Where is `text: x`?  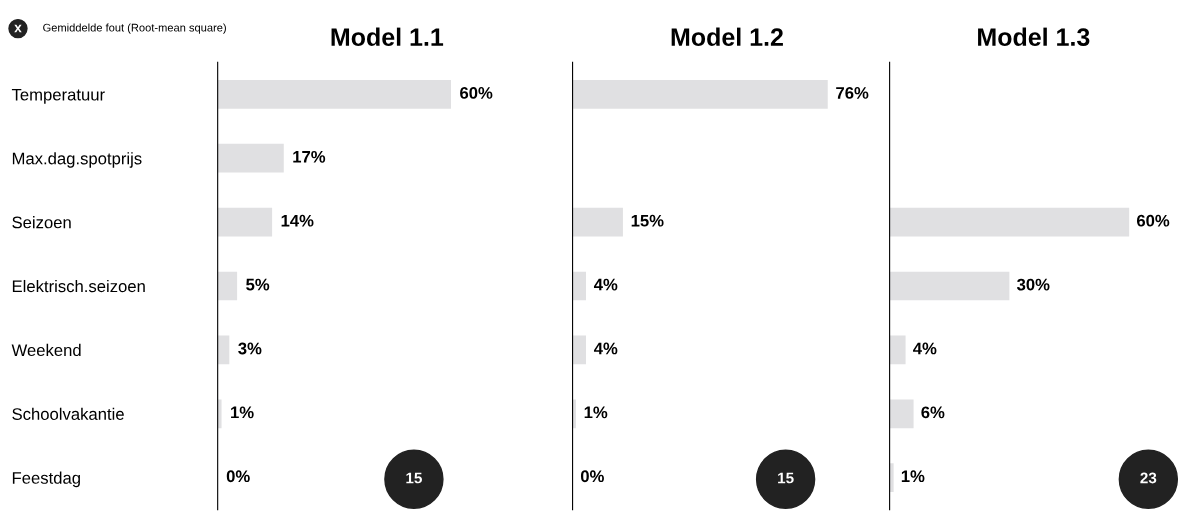 text: x is located at coordinates (18, 28).